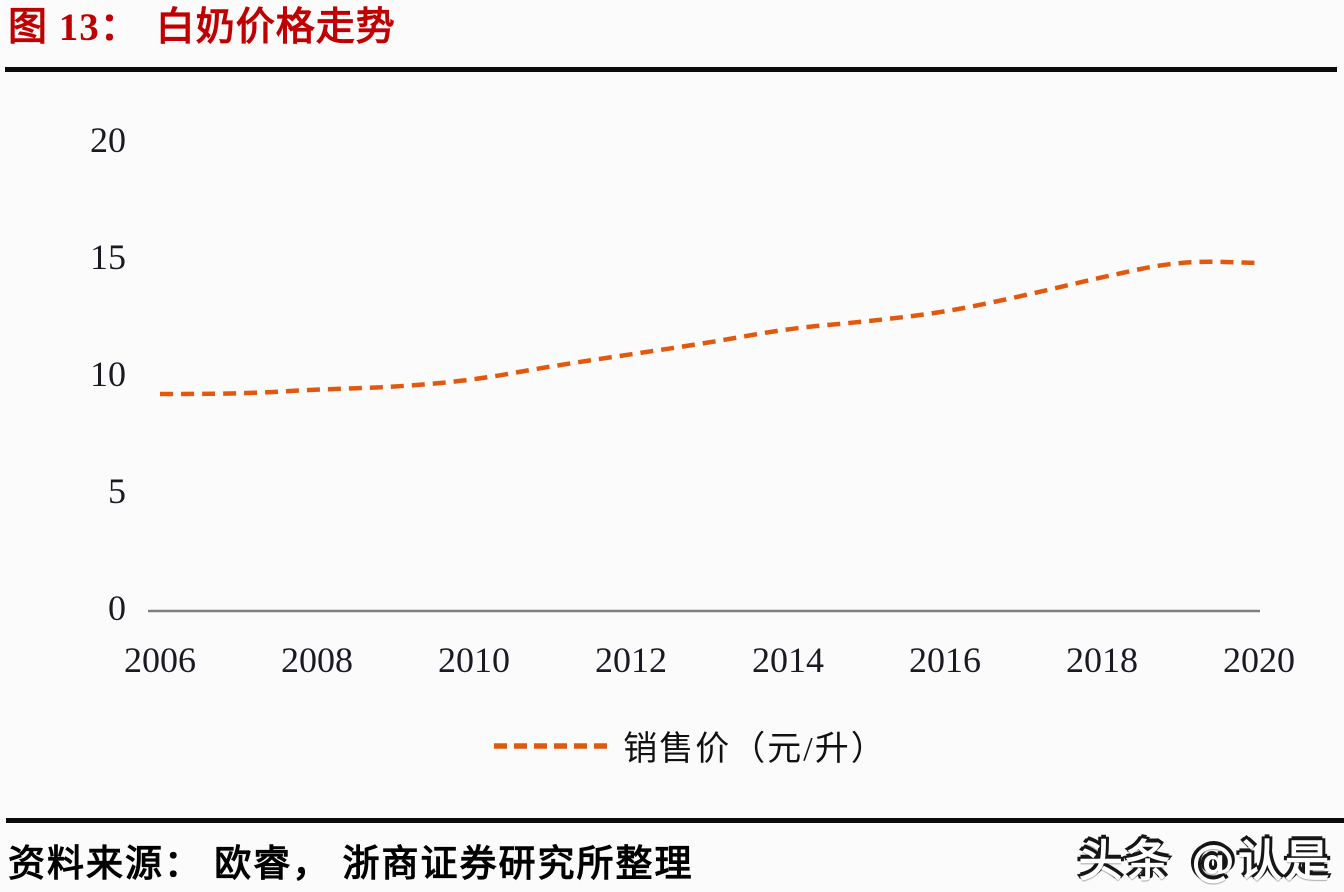 The image size is (1344, 892). Describe the element at coordinates (671, 69) in the screenshot. I see `divider-top` at that location.